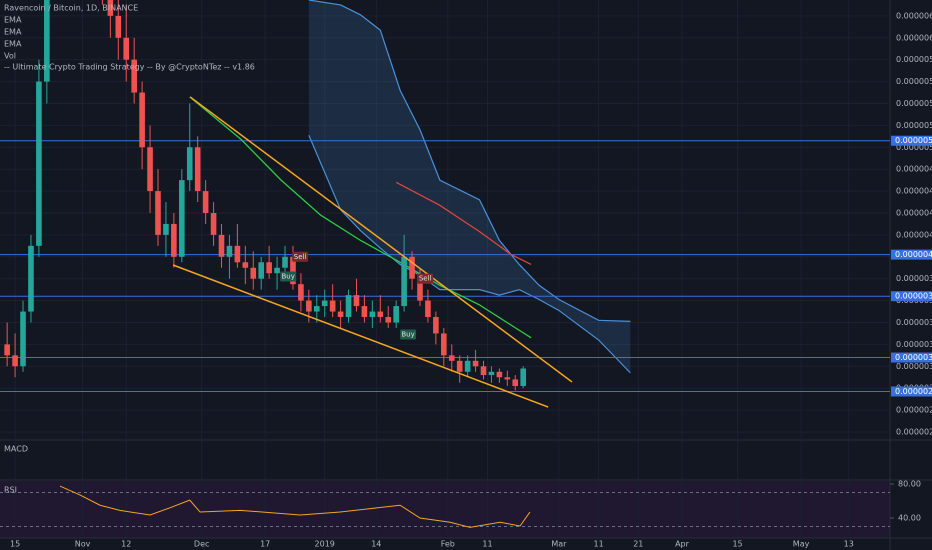 The width and height of the screenshot is (932, 550). I want to click on x-tick-label: Mar, so click(559, 544).